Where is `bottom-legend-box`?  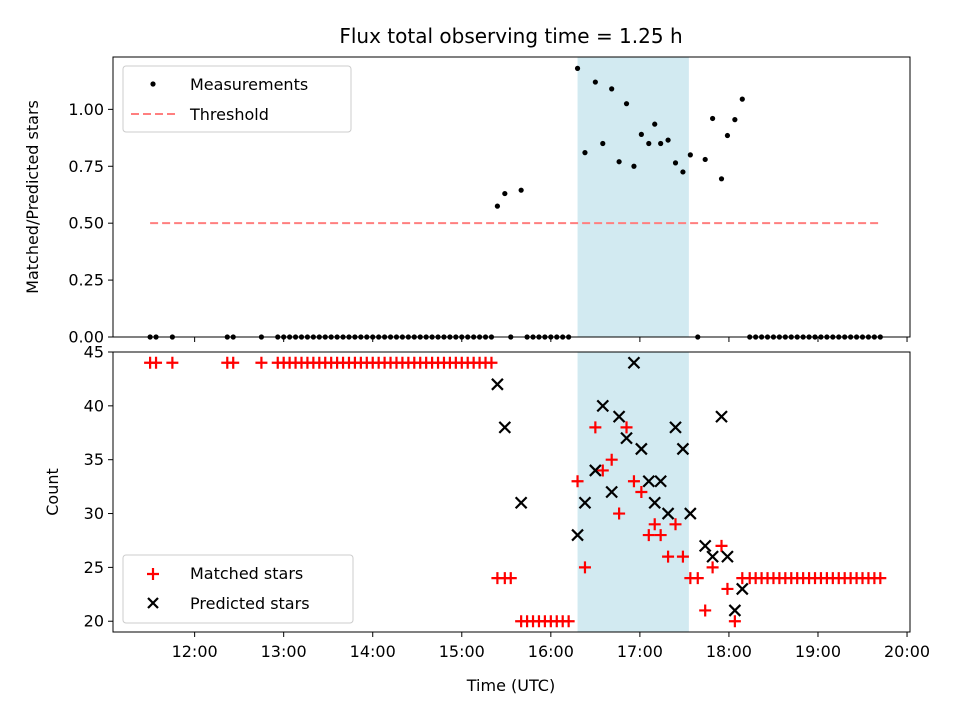
bottom-legend-box is located at coordinates (238, 589).